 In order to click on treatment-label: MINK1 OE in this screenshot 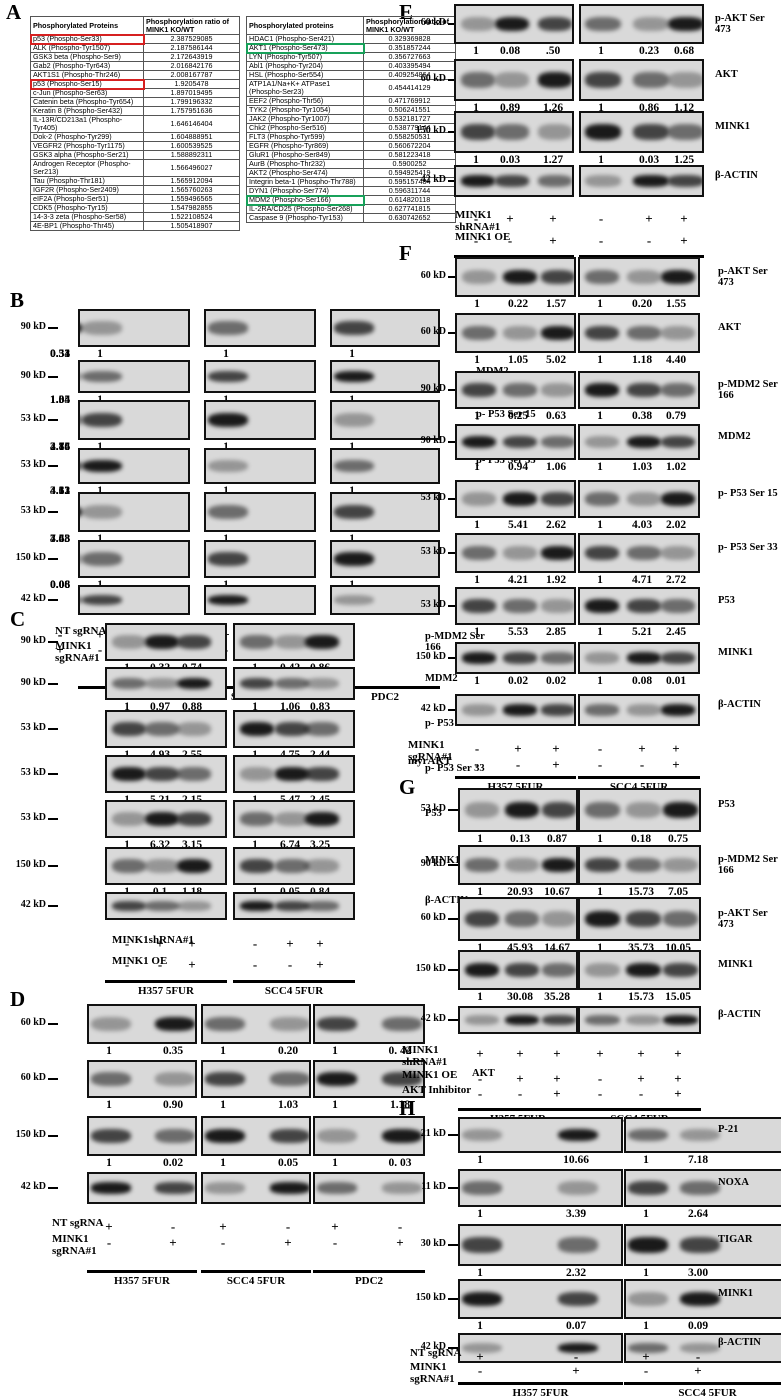, I will do `click(430, 1075)`.